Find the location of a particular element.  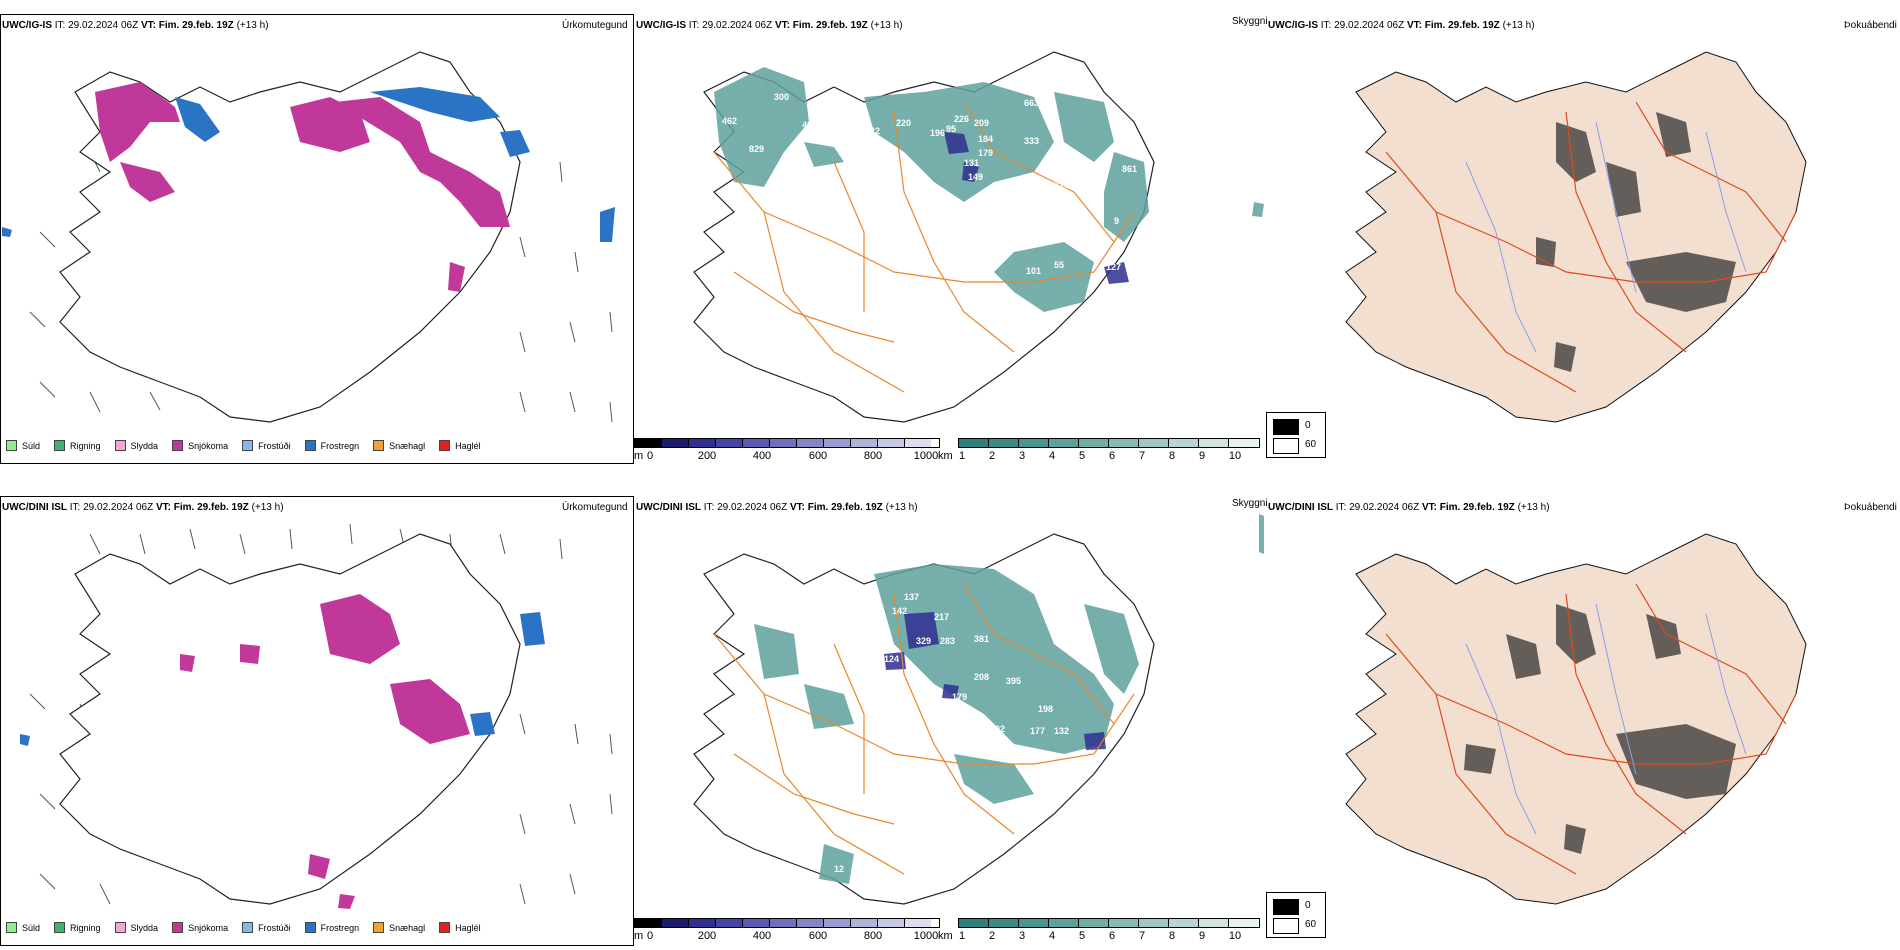

cloud-label: 159 is located at coordinates (791, 159).